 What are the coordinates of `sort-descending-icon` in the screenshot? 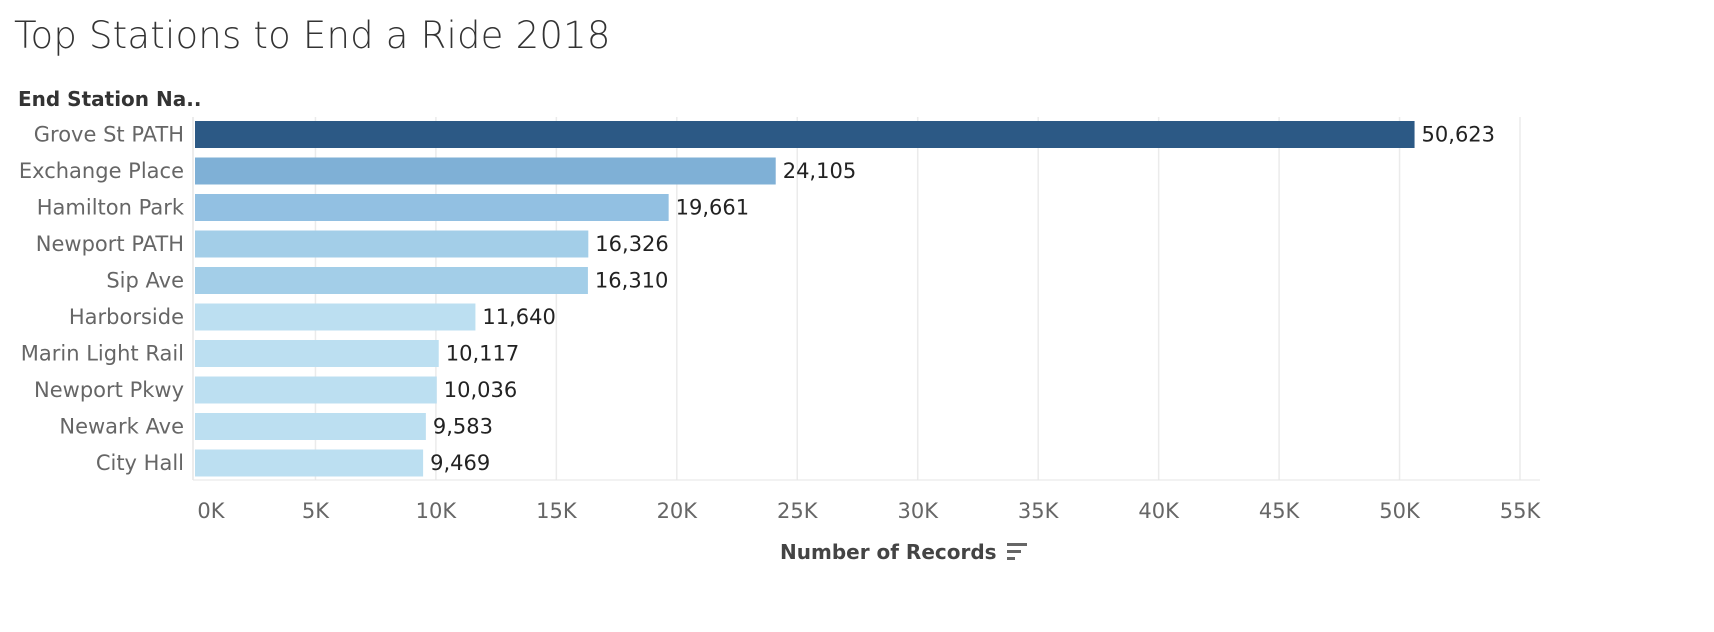 It's located at (1016, 552).